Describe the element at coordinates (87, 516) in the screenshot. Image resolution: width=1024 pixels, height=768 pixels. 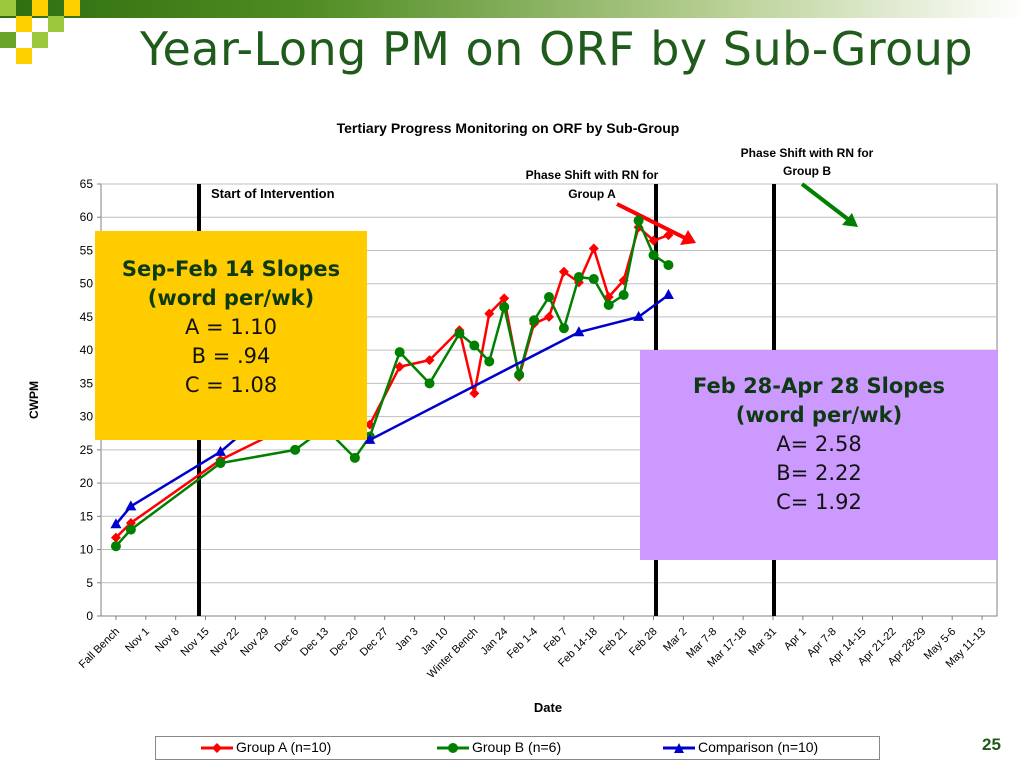
I see `y-tick-label: 15` at that location.